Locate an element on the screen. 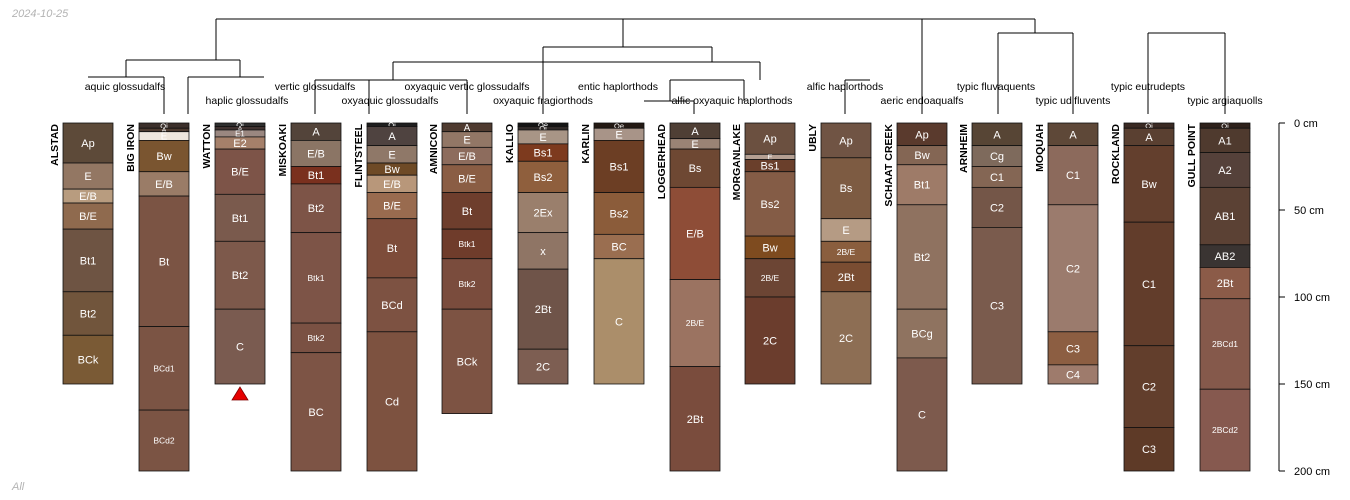 The height and width of the screenshot is (500, 1350). profile-name: ROCKLAND is located at coordinates (1116, 154).